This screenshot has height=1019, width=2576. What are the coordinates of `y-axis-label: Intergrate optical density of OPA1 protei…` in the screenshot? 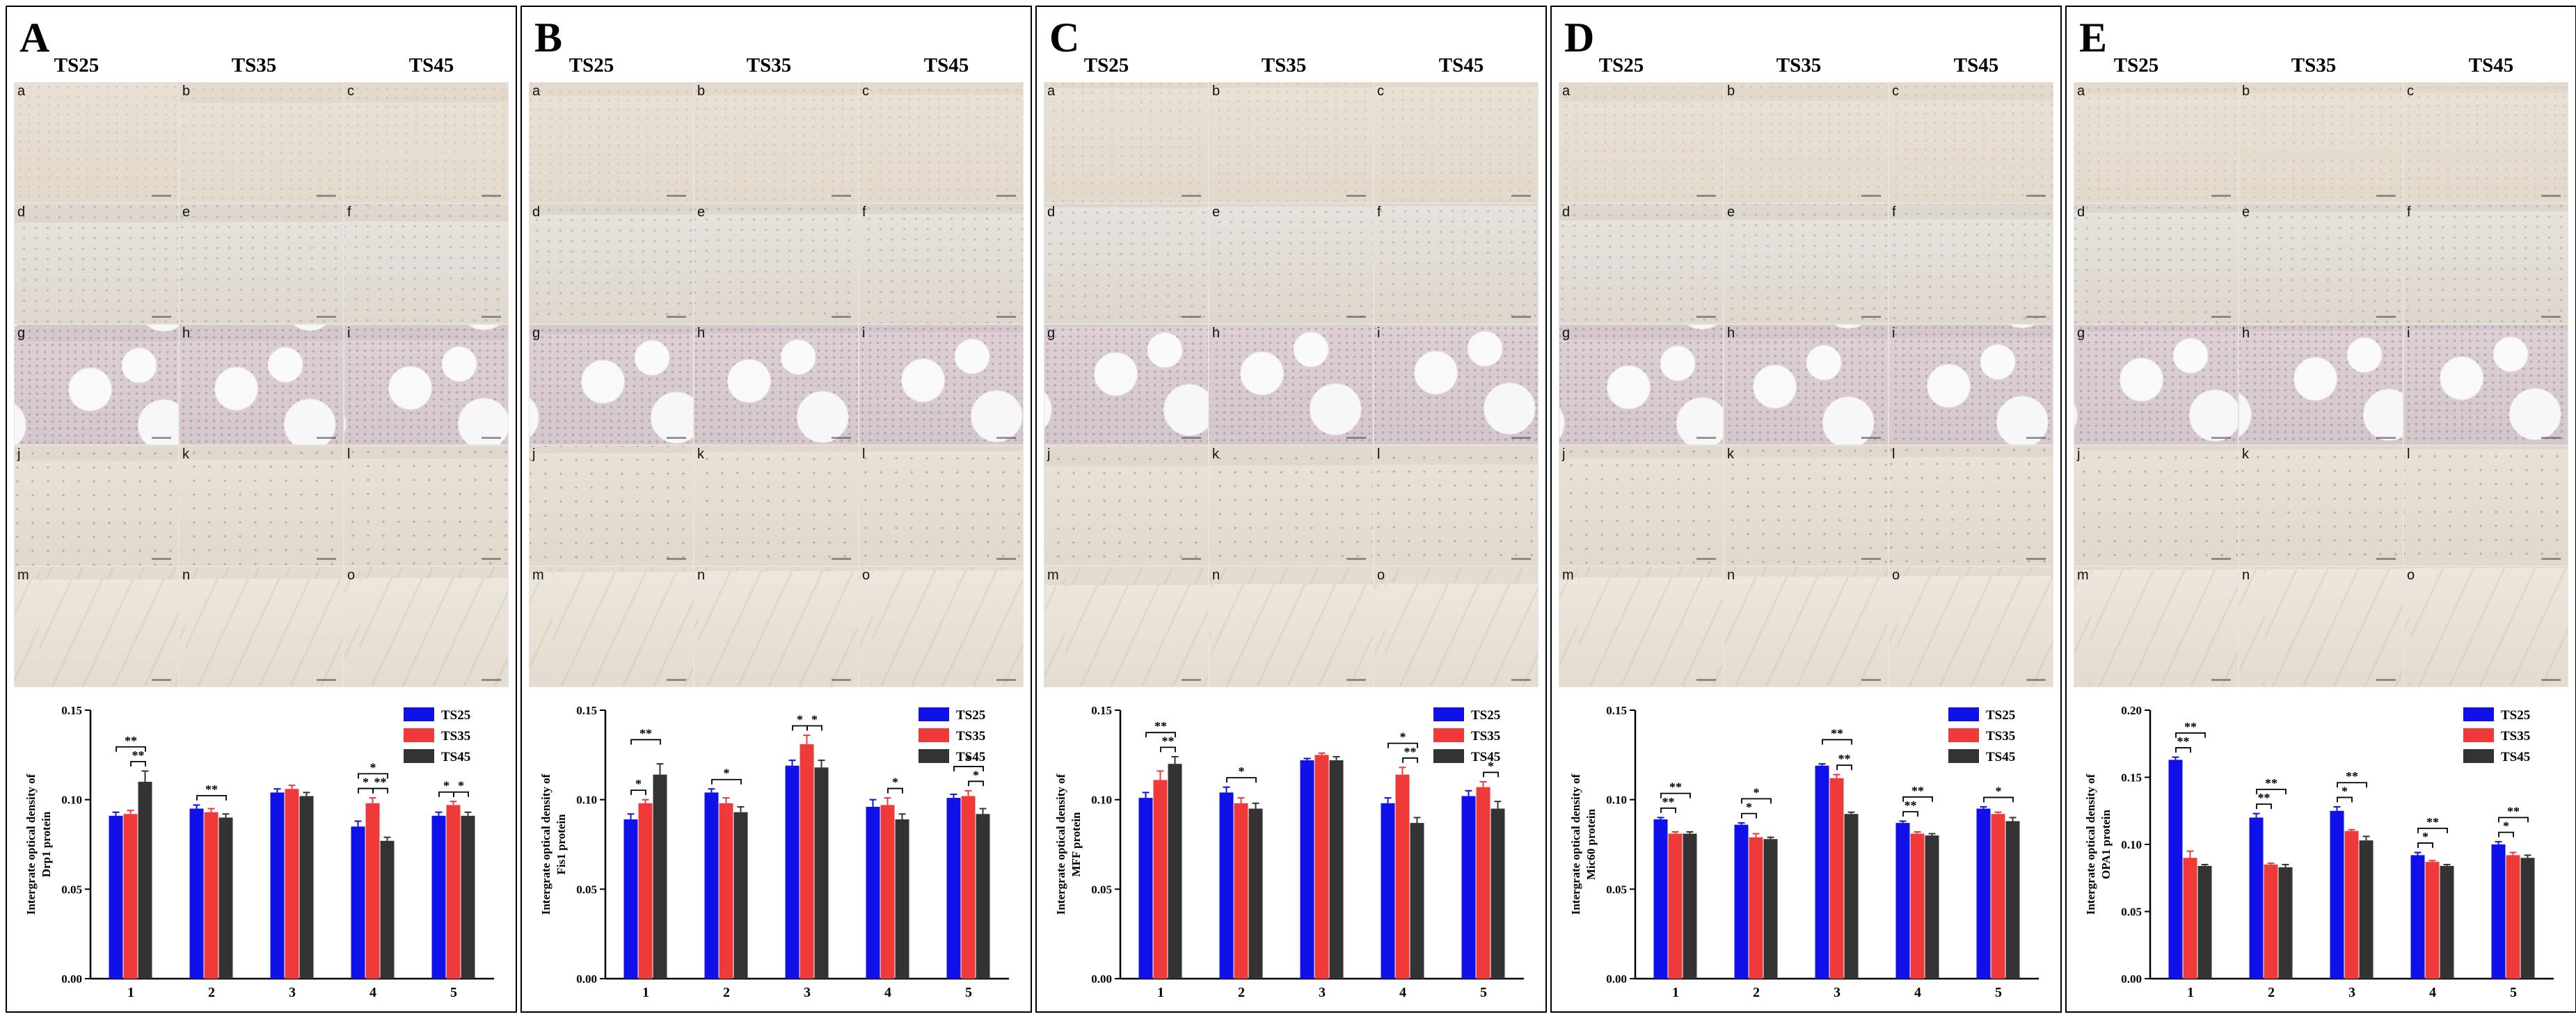 It's located at (2098, 844).